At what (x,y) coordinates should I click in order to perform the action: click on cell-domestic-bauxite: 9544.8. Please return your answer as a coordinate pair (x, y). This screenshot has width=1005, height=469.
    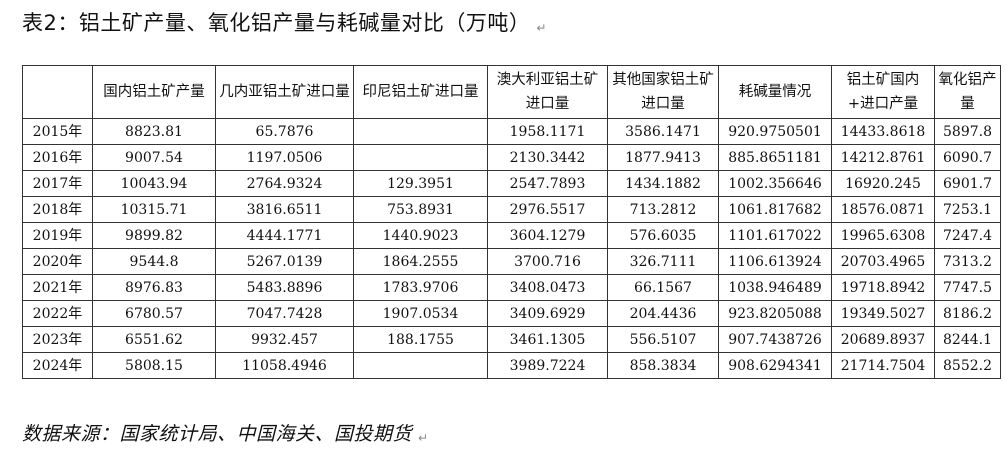
    Looking at the image, I should click on (154, 261).